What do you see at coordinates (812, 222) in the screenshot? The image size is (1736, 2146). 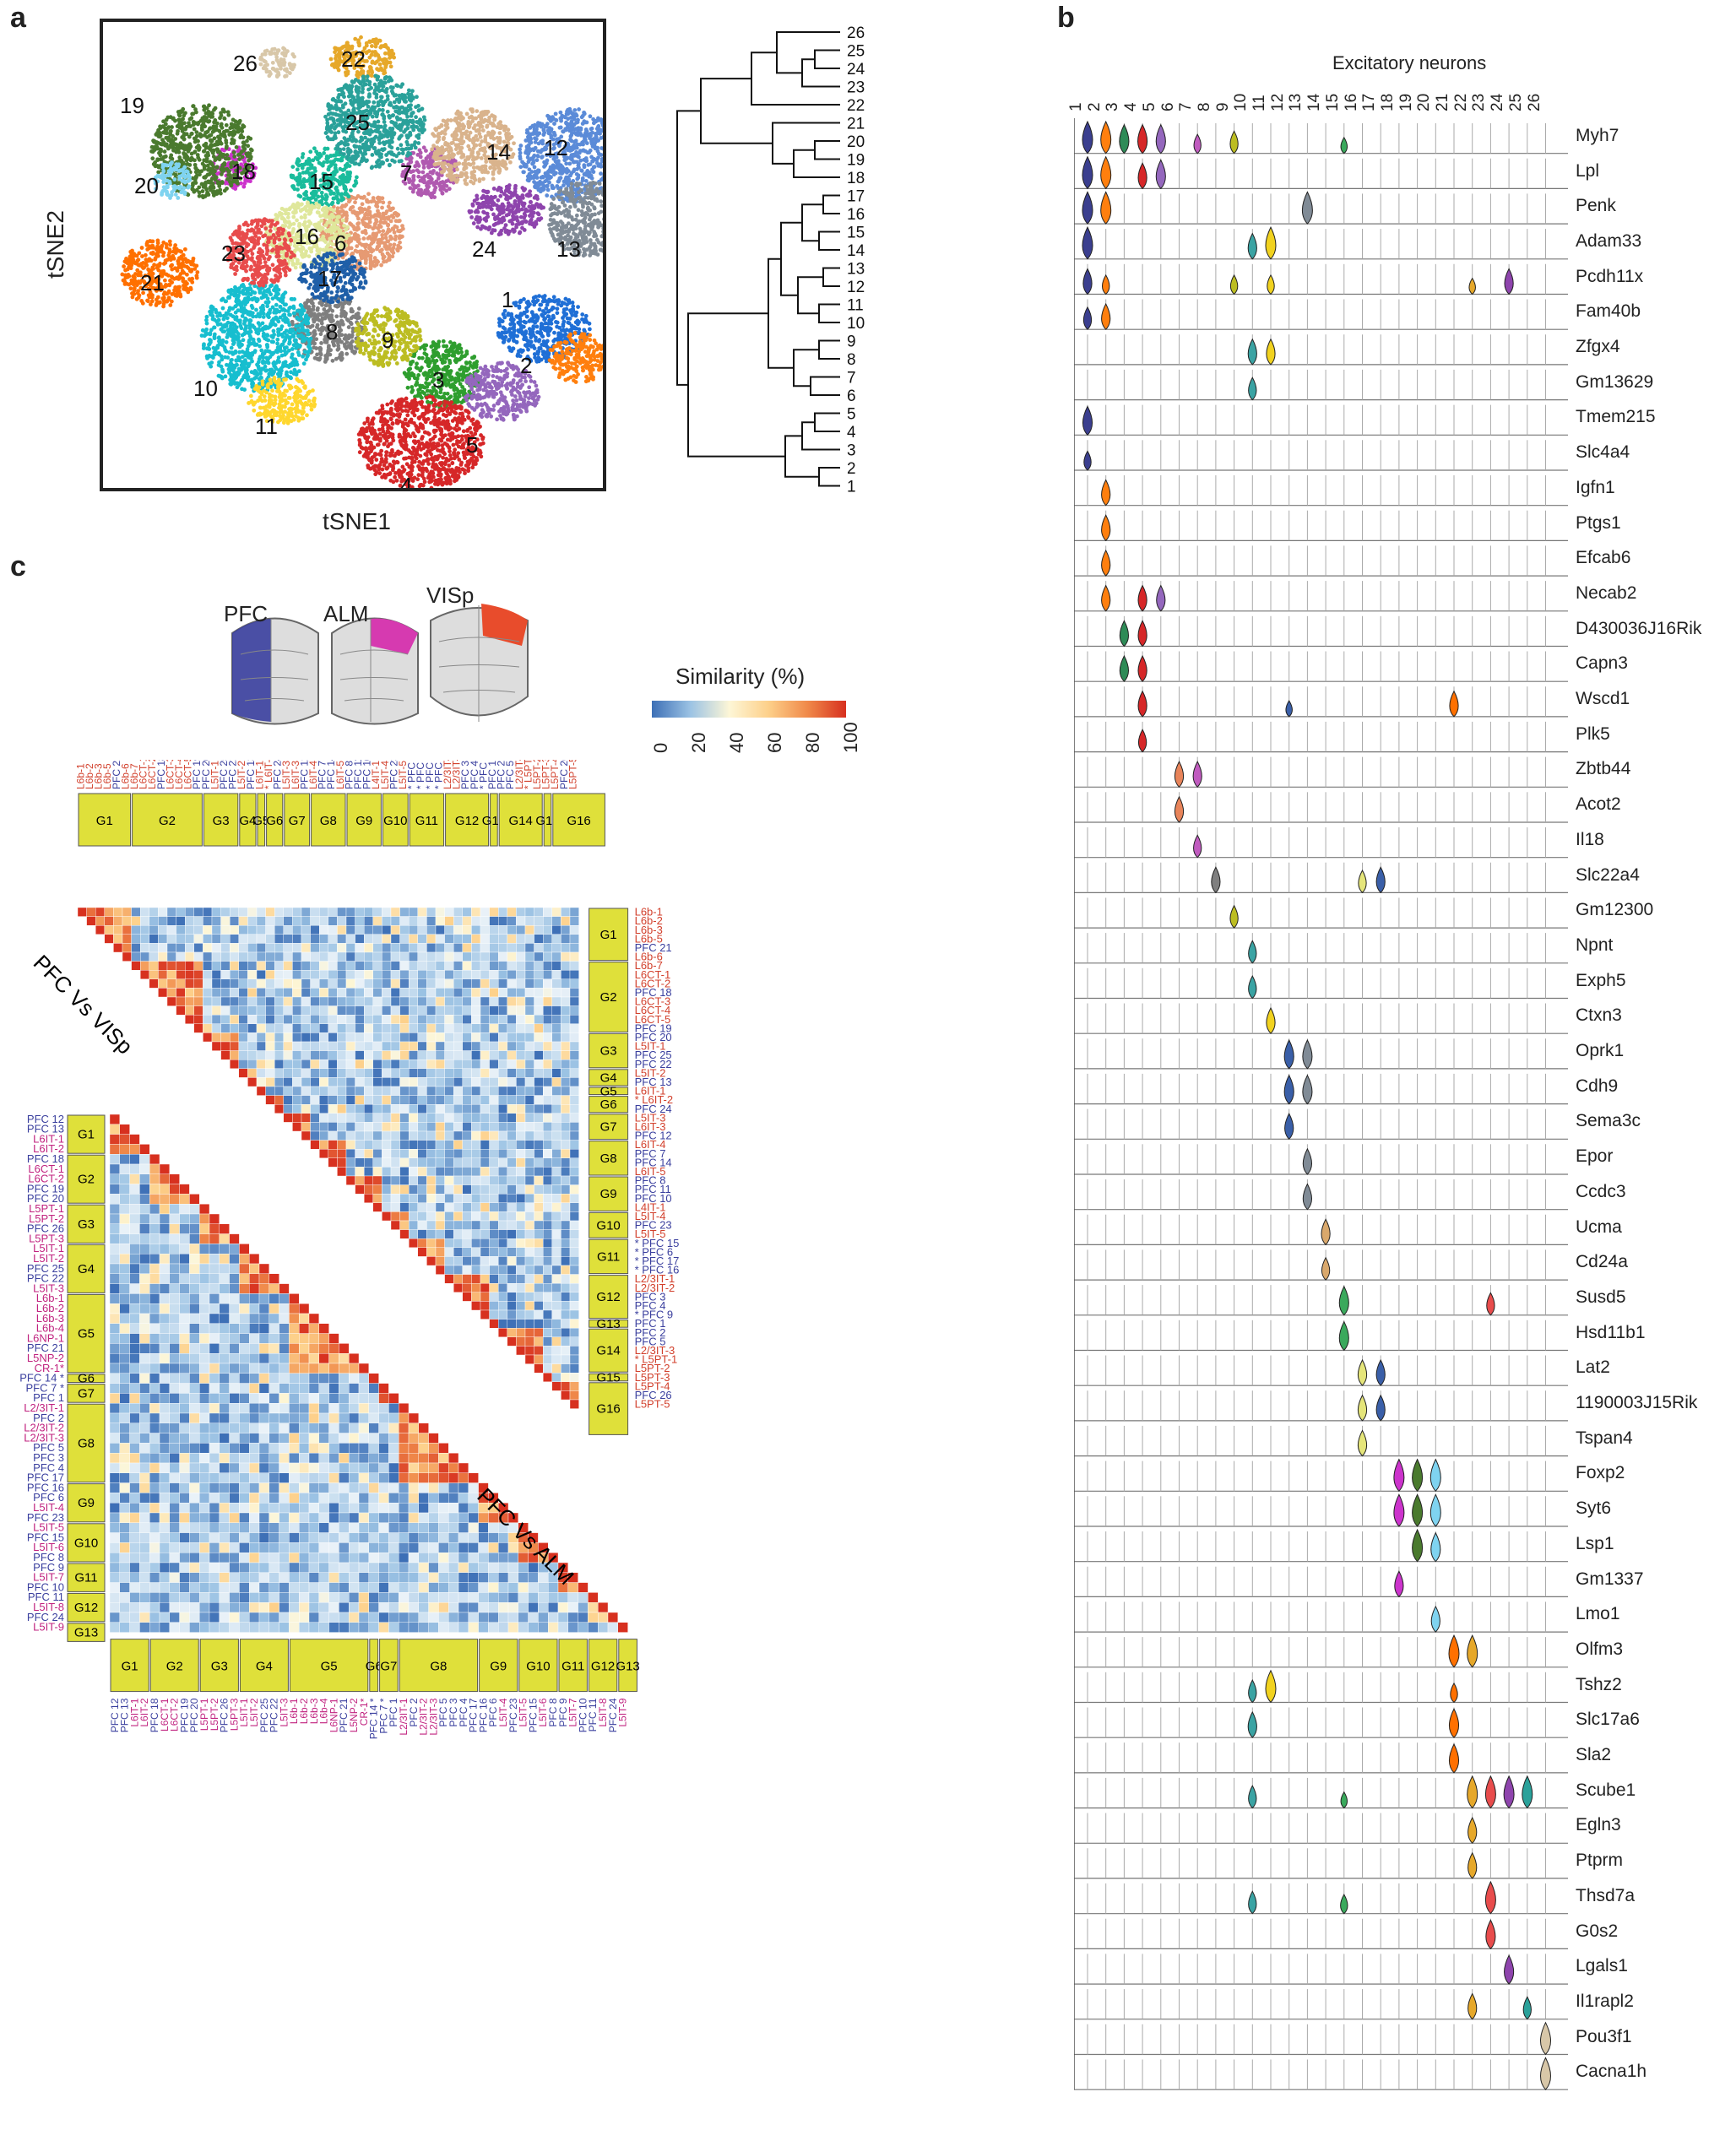 I see `dendrogram-branch` at bounding box center [812, 222].